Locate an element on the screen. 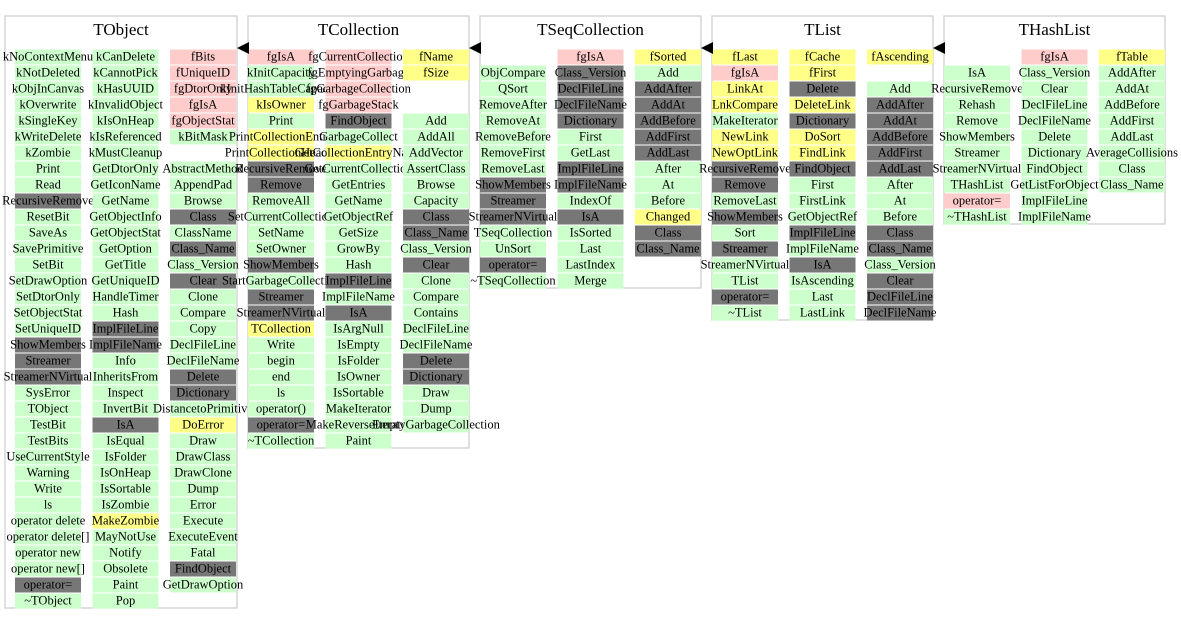 The width and height of the screenshot is (1181, 624). member-name: Notify is located at coordinates (125, 552).